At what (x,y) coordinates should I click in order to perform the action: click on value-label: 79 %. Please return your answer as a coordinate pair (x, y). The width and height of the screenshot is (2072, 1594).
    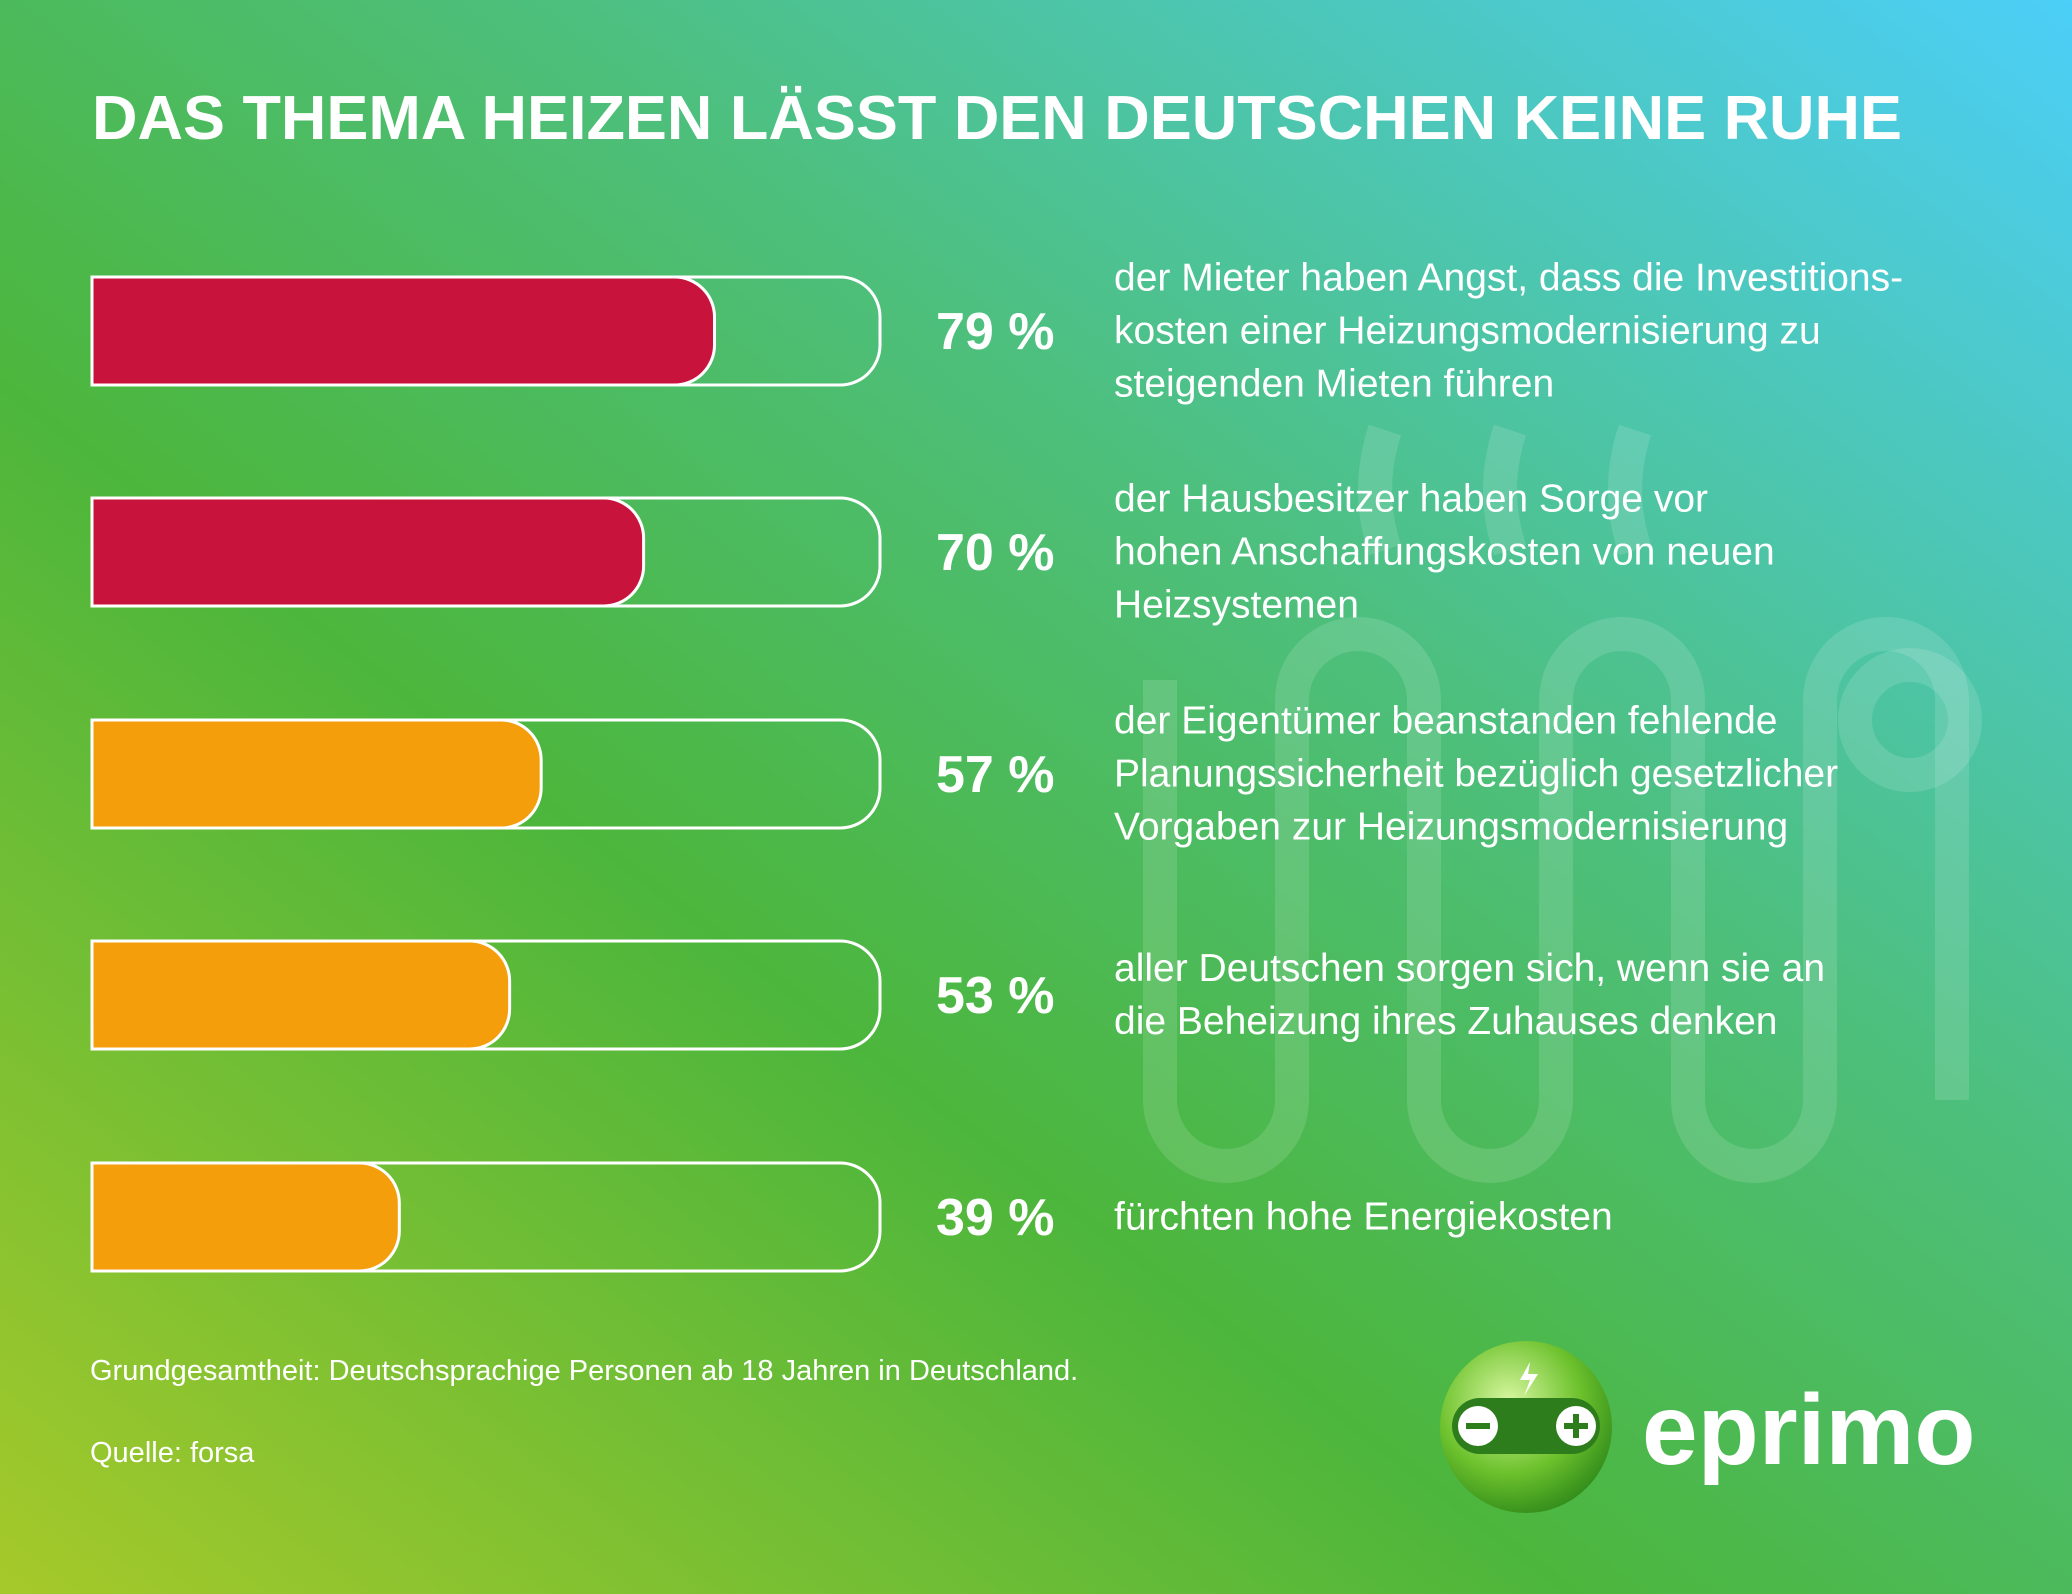
    Looking at the image, I should click on (995, 332).